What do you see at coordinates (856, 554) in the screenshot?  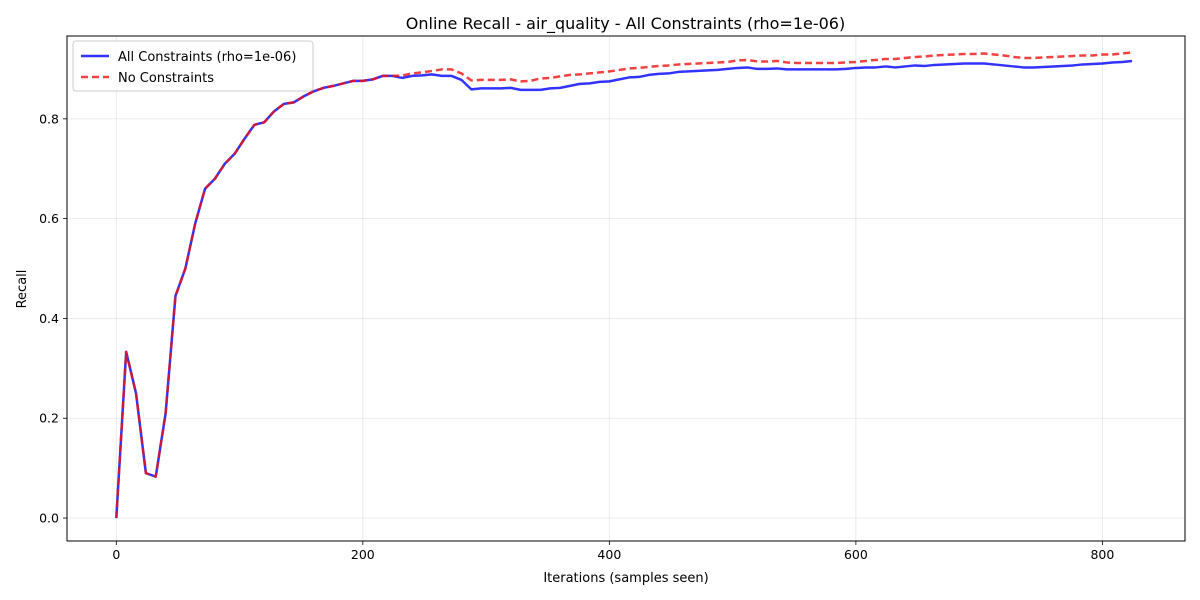 I see `x-tick-label: 600` at bounding box center [856, 554].